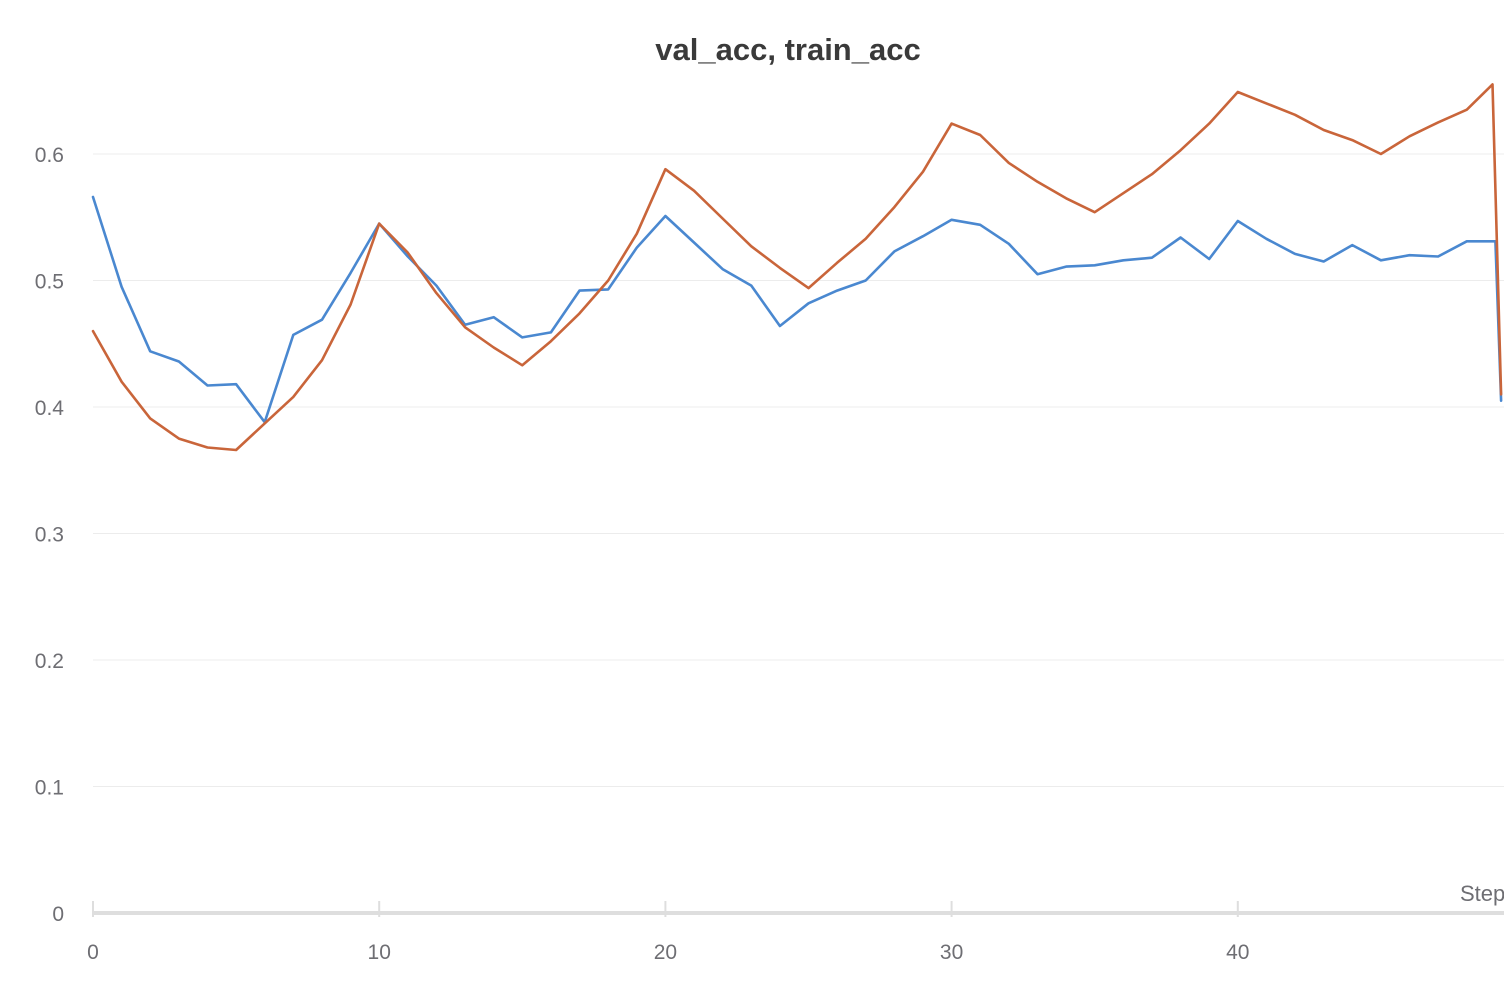  Describe the element at coordinates (1482, 893) in the screenshot. I see `x-axis-label: Step` at that location.